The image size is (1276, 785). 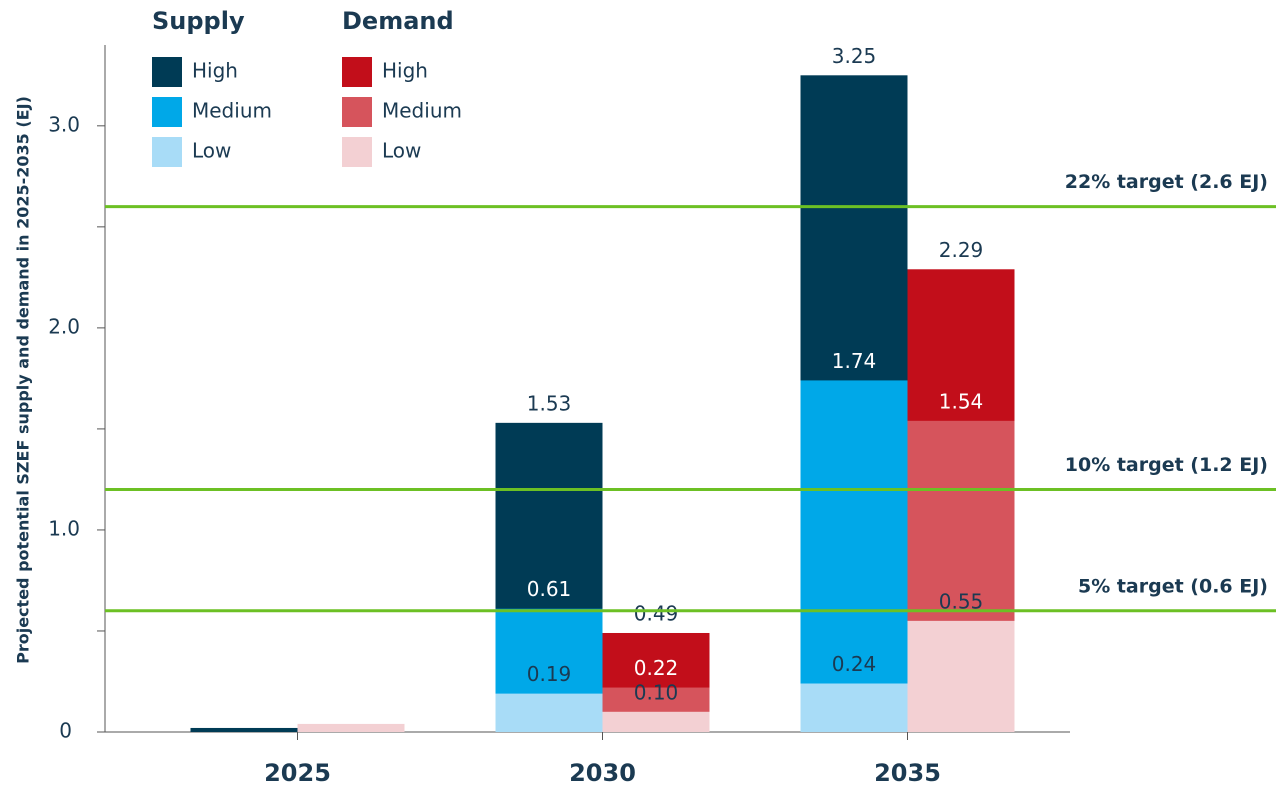 What do you see at coordinates (549, 403) in the screenshot?
I see `data-label: 1.53` at bounding box center [549, 403].